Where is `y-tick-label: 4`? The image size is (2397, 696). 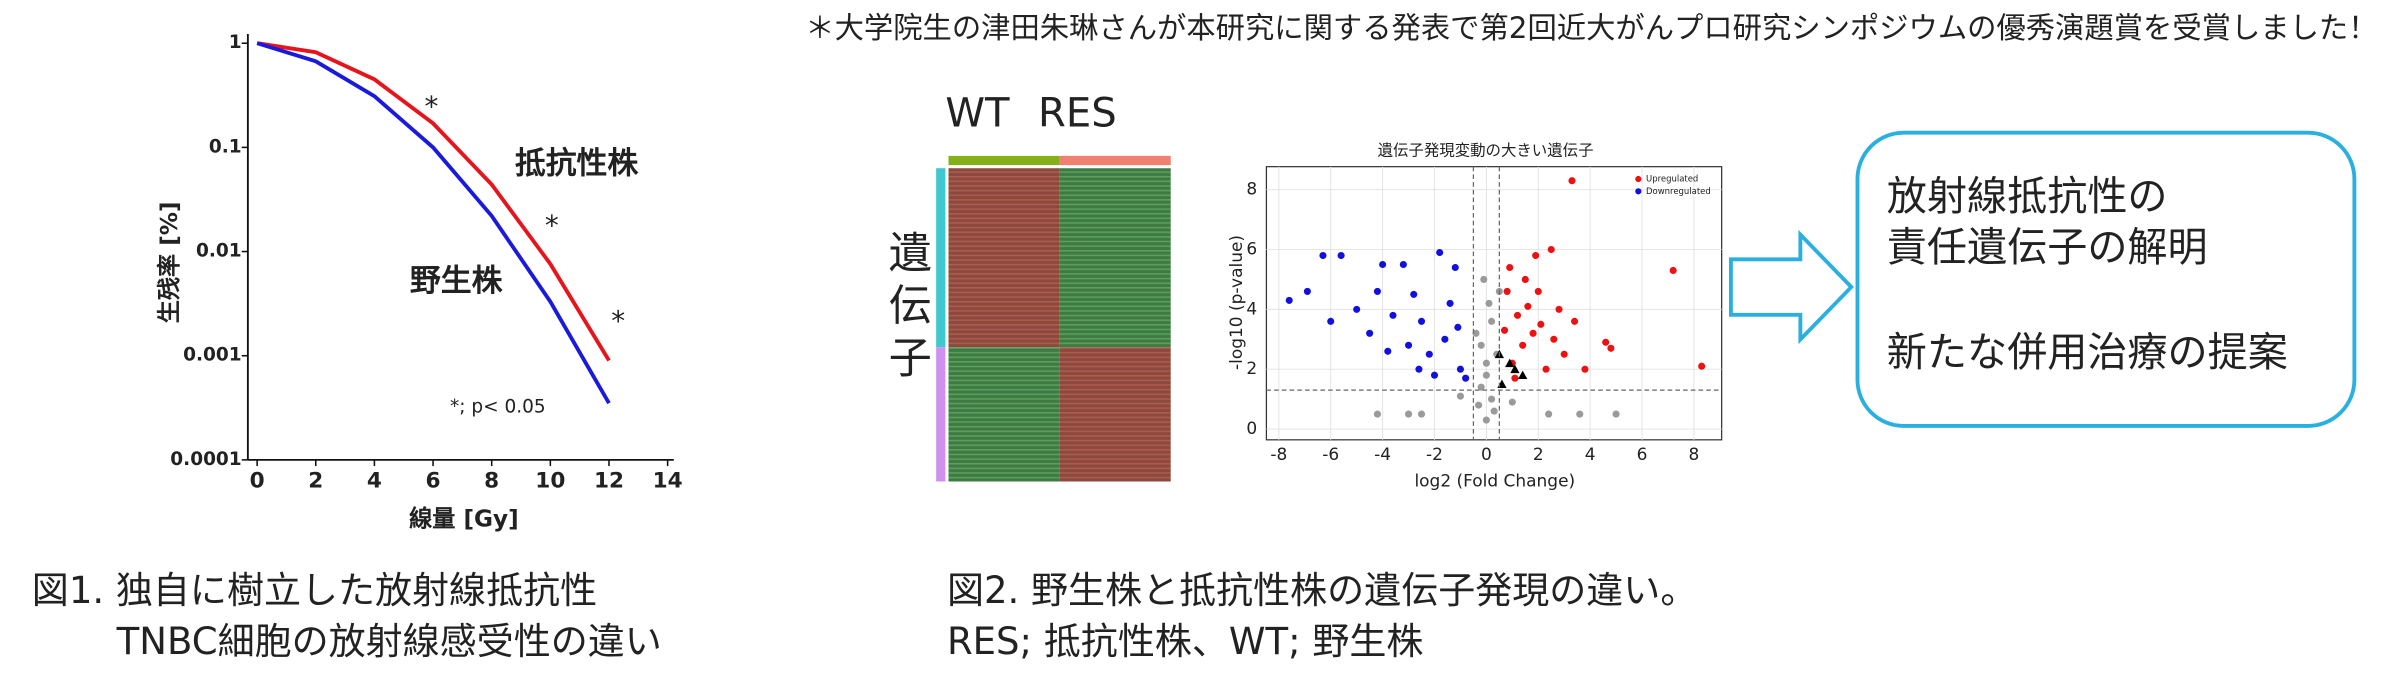 y-tick-label: 4 is located at coordinates (1251, 309).